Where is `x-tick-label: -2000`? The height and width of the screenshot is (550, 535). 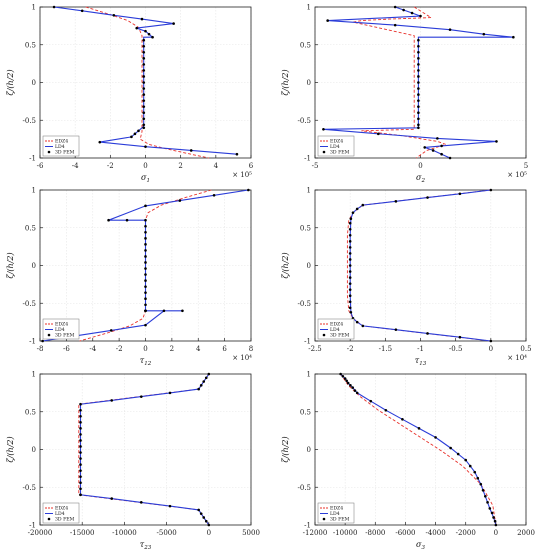 x-tick-label: -2000 is located at coordinates (466, 533).